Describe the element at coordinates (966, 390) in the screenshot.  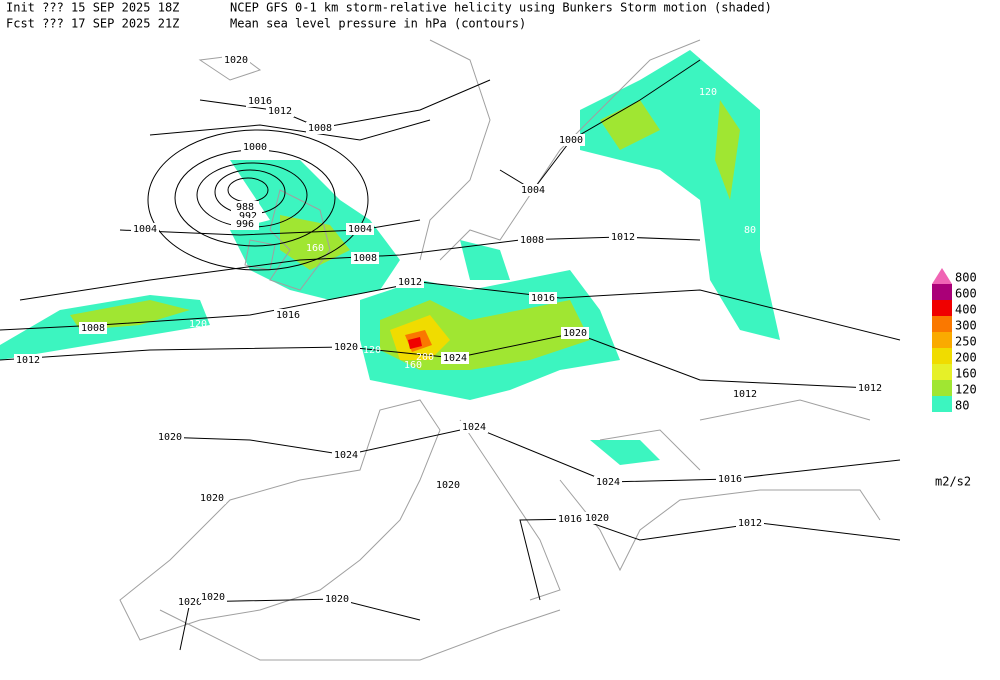
I see `legend-label: 120` at that location.